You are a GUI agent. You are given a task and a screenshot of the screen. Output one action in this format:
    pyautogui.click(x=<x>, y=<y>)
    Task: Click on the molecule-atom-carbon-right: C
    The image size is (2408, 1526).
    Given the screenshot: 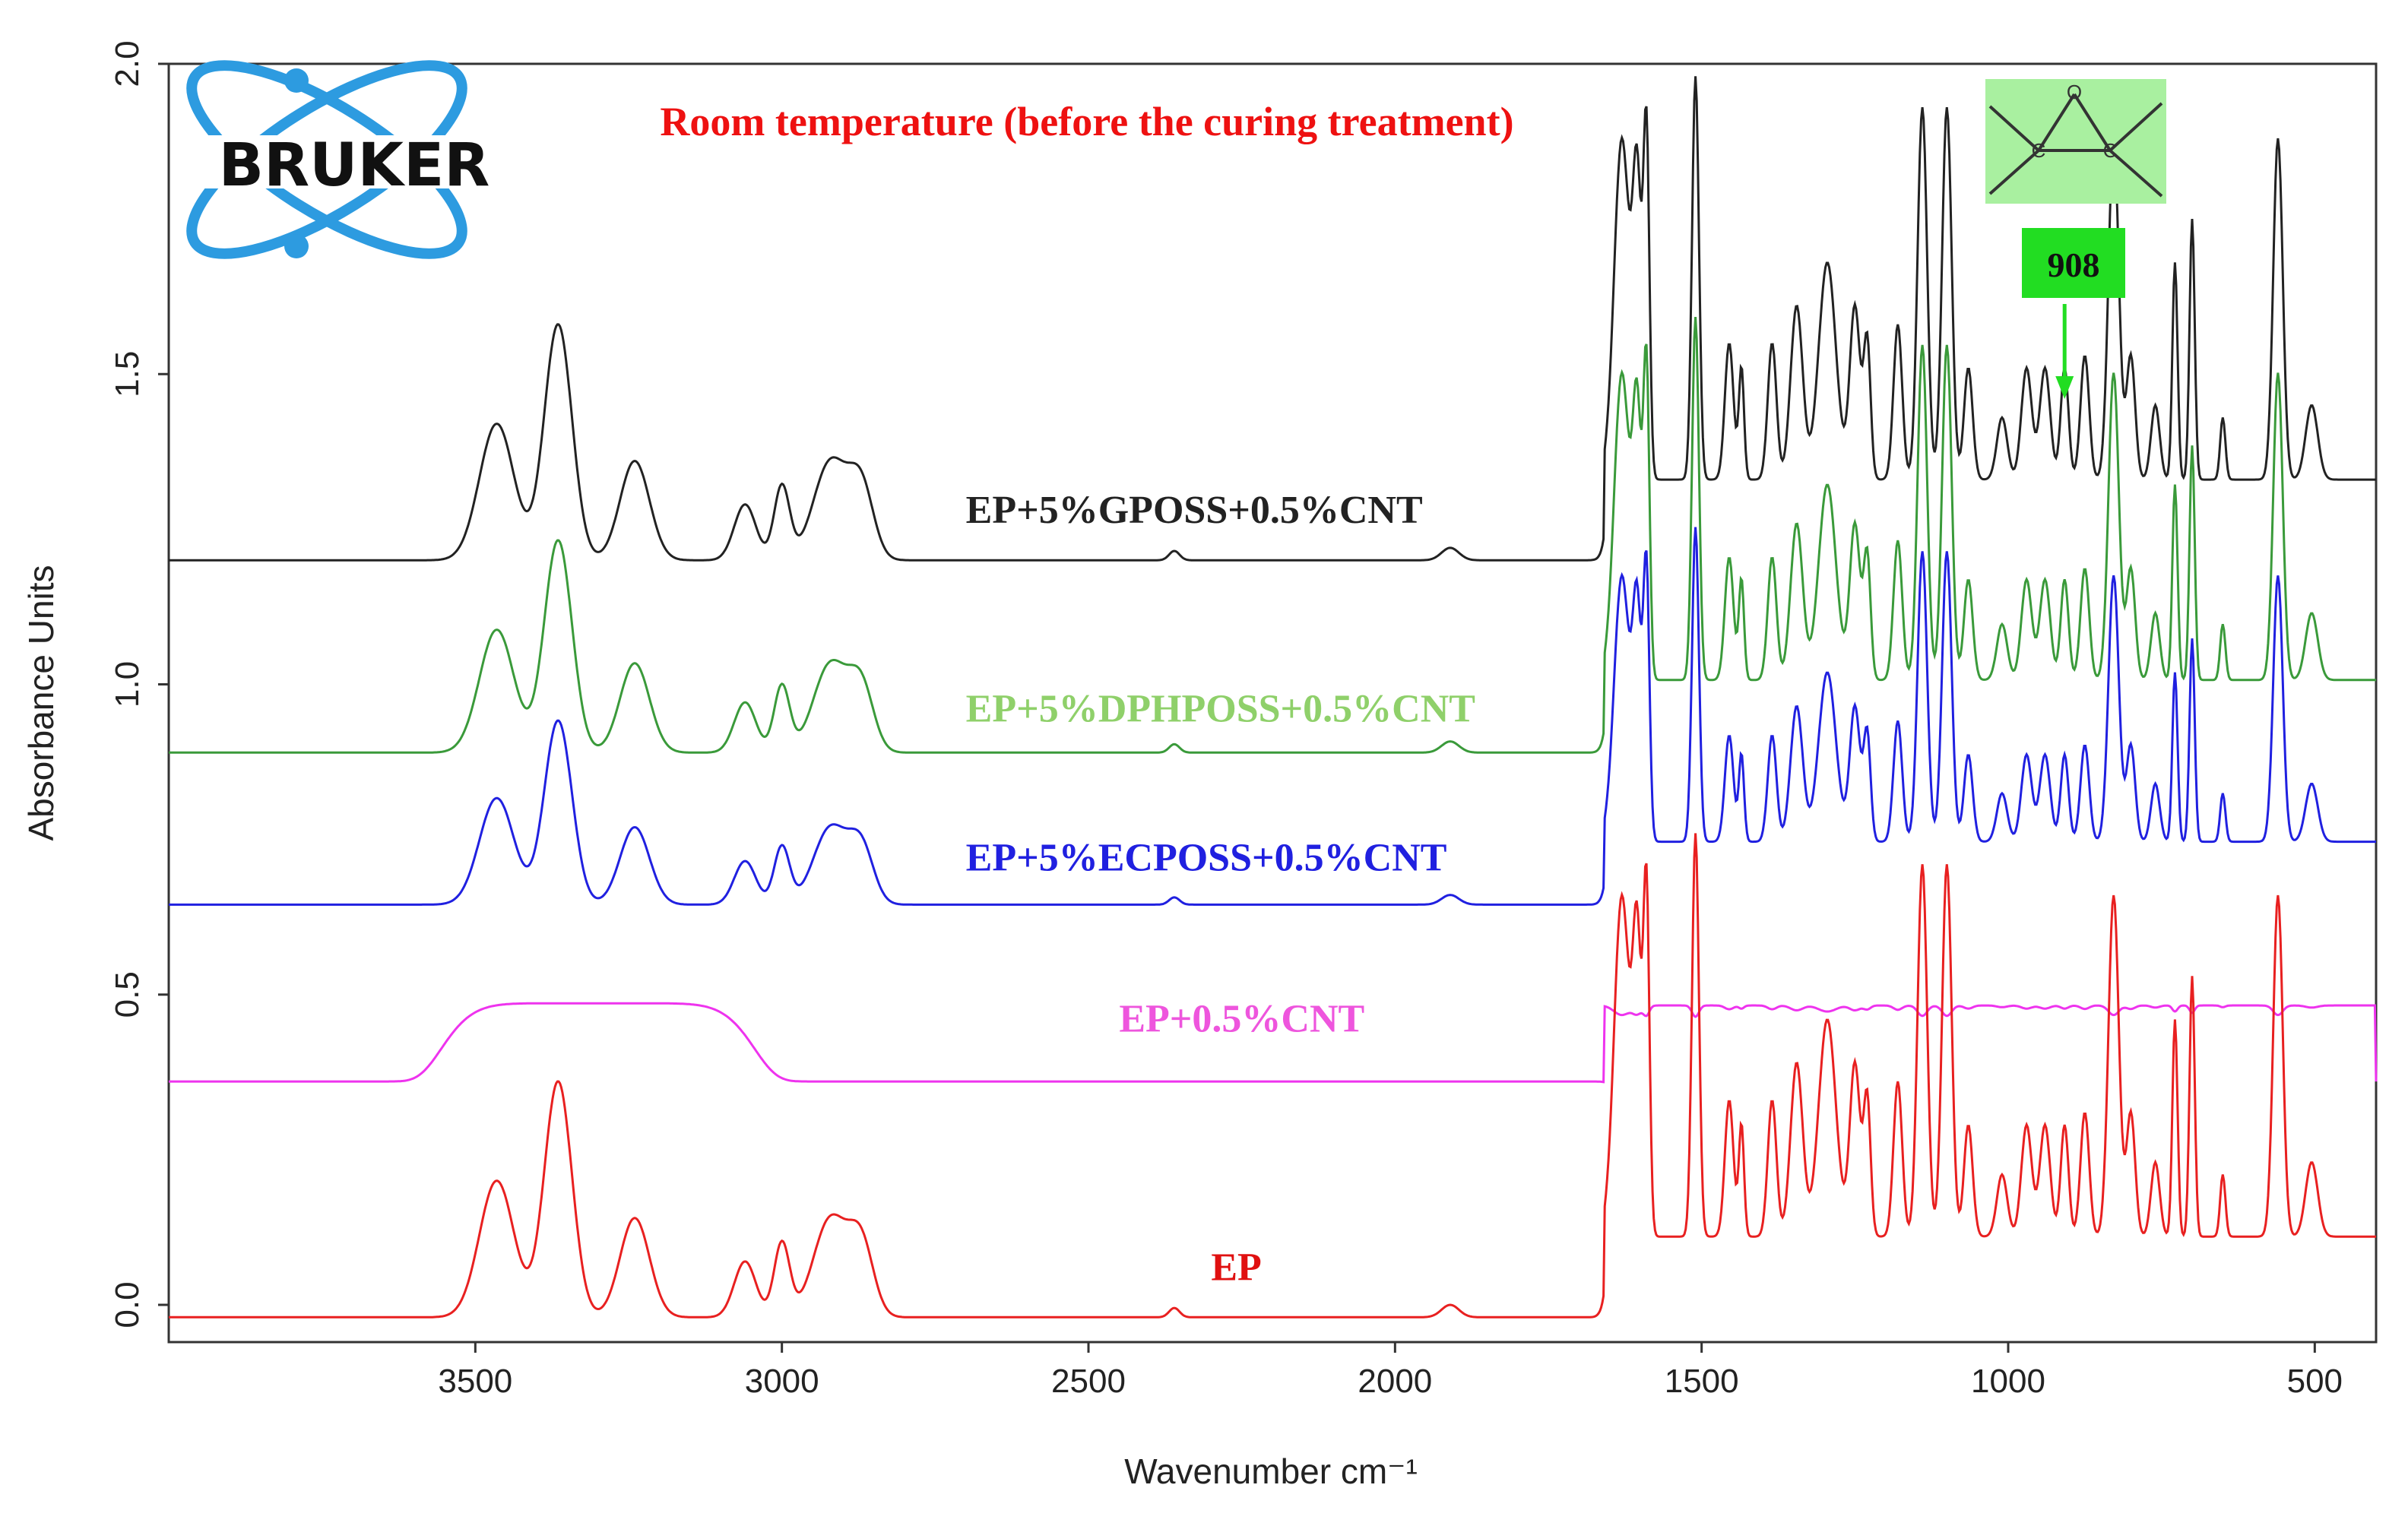 What is the action you would take?
    pyautogui.click(x=2110, y=150)
    